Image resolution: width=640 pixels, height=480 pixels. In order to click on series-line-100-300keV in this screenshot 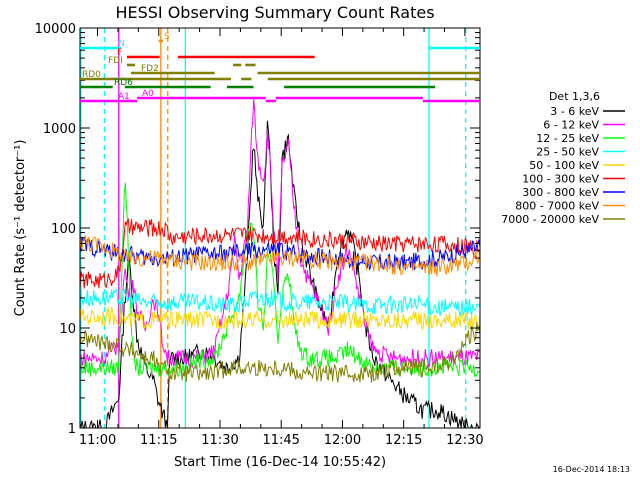, I will do `click(280, 253)`.